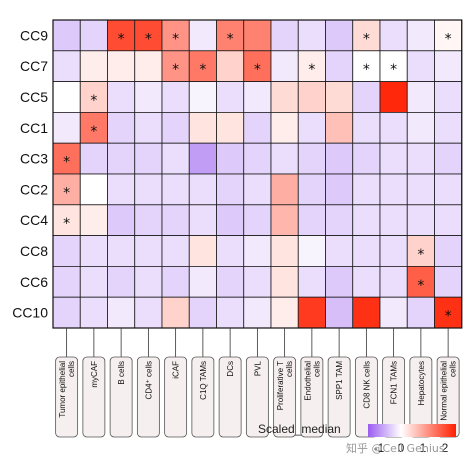 The image size is (472, 468). I want to click on column-label: SPP1 TAM, so click(339, 380).